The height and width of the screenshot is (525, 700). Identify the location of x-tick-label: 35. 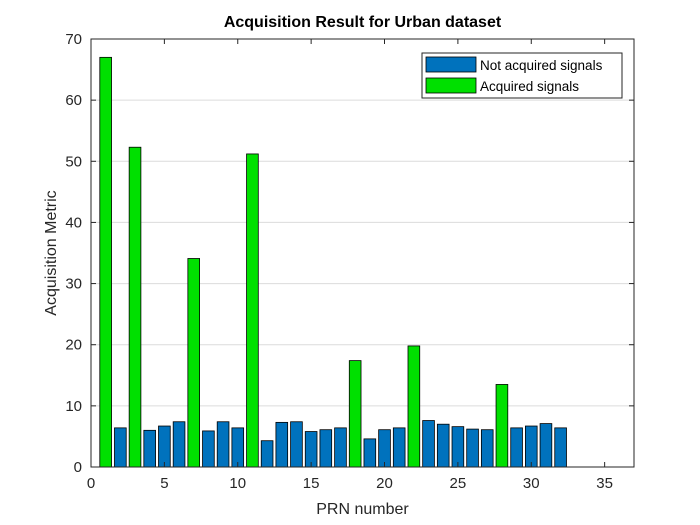
(604, 483).